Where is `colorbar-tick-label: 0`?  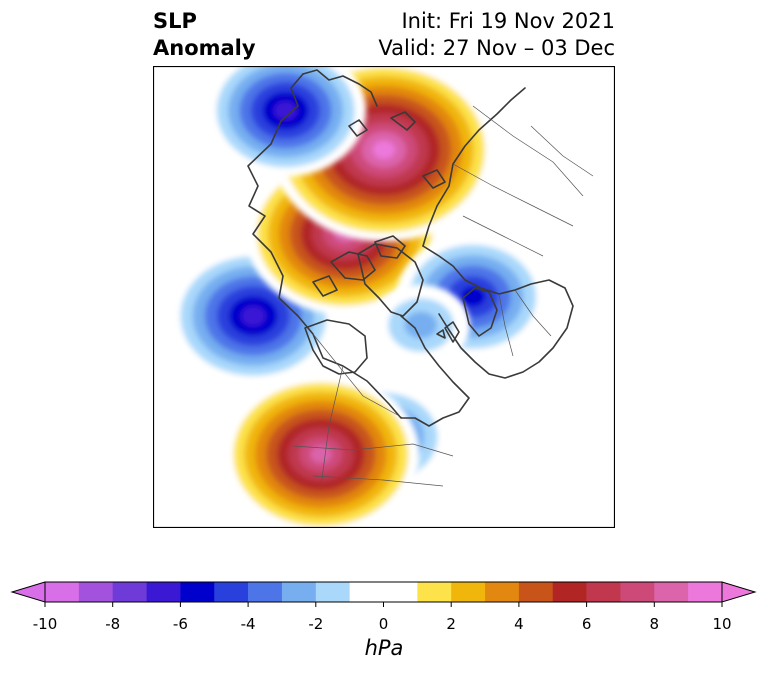 colorbar-tick-label: 0 is located at coordinates (384, 624).